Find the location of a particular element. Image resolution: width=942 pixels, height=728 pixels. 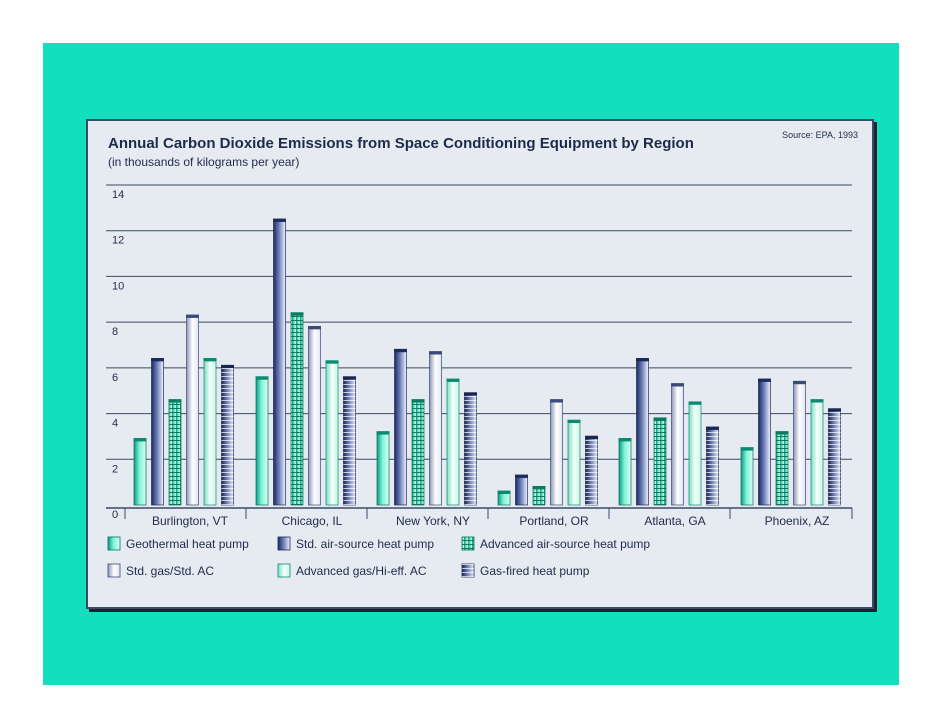

x-category-label-4: Atlanta, GA is located at coordinates (674, 521).